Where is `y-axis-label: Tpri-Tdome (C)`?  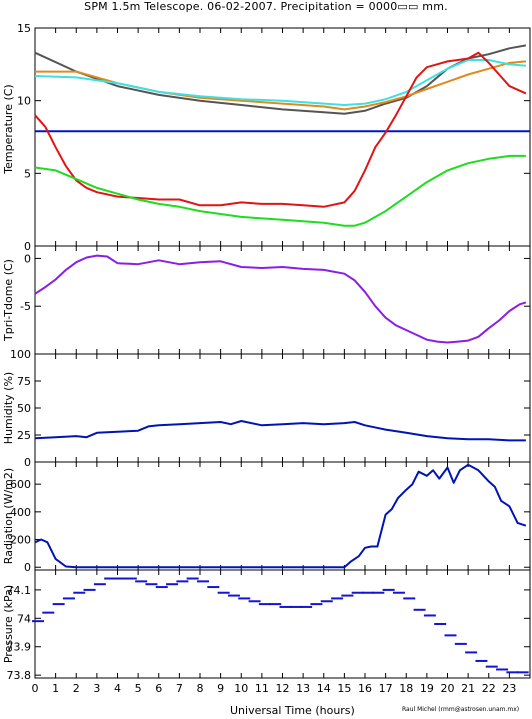 y-axis-label: Tpri-Tdome (C) is located at coordinates (8, 300).